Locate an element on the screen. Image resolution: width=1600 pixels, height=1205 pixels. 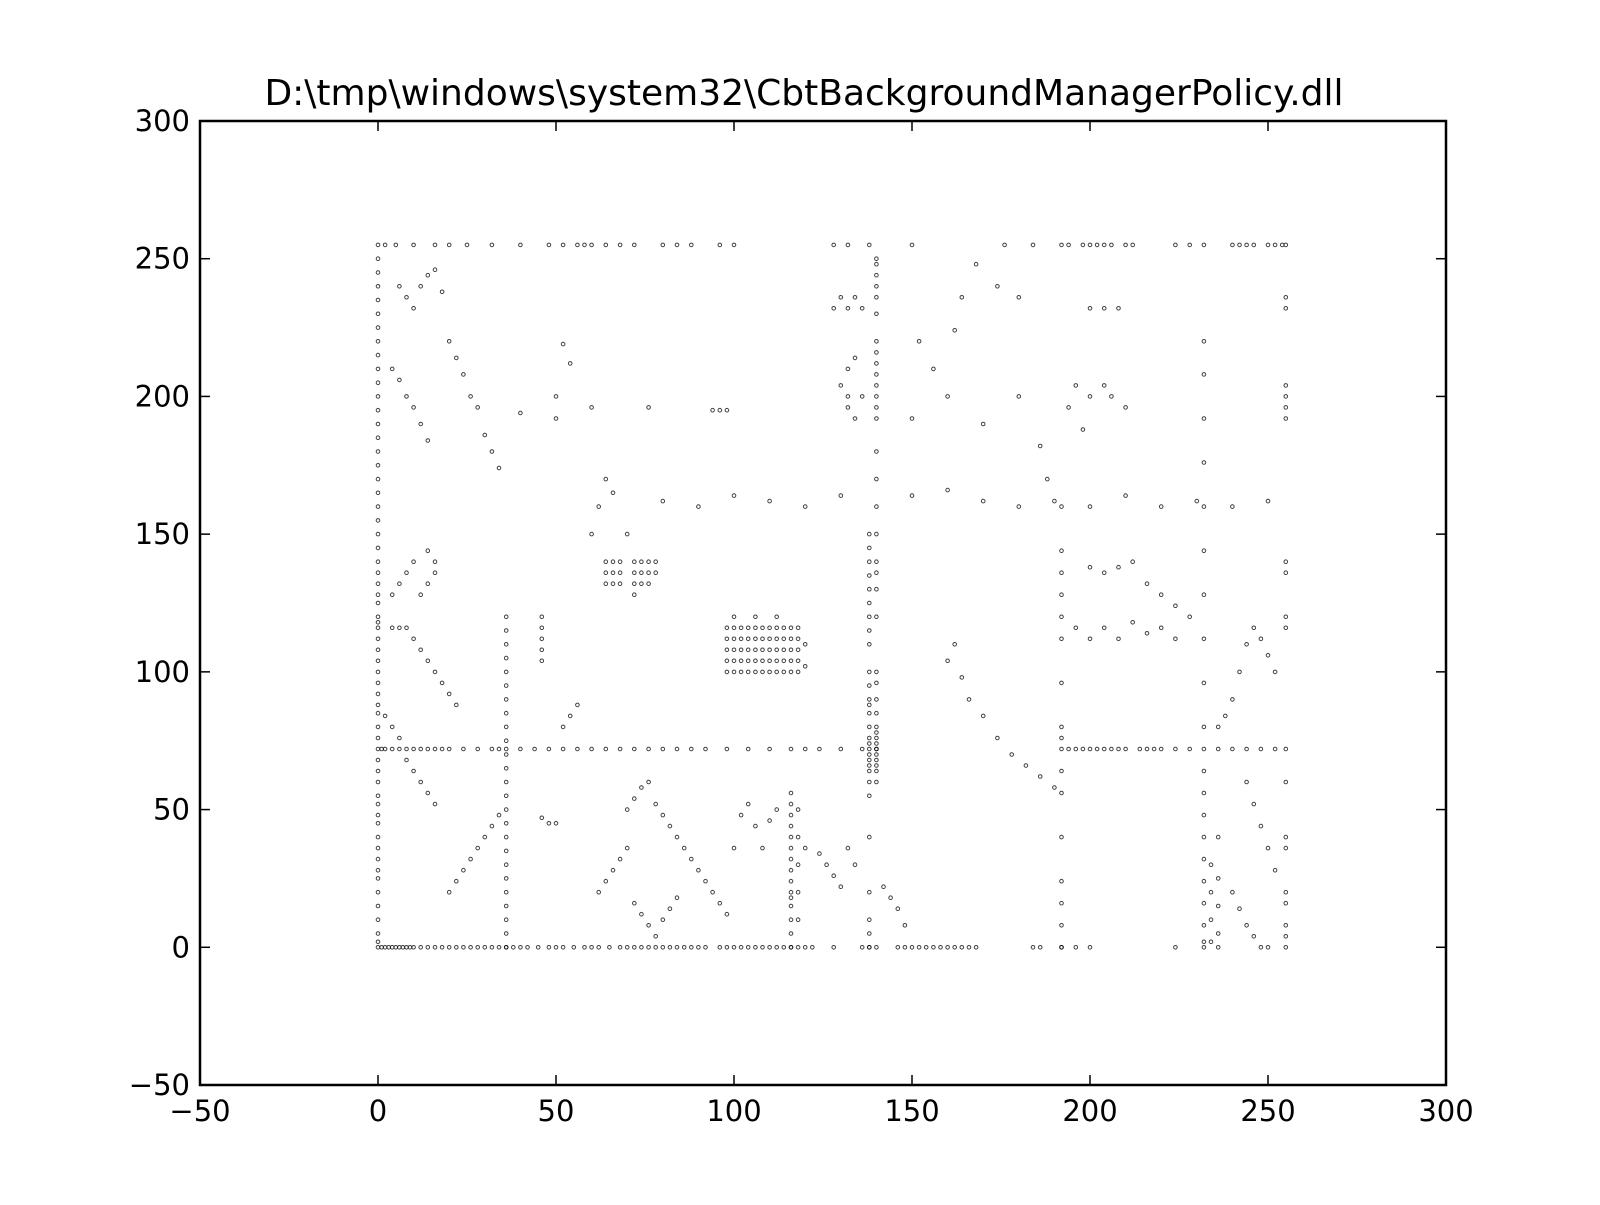
x-tick-label: 300 is located at coordinates (1445, 1111).